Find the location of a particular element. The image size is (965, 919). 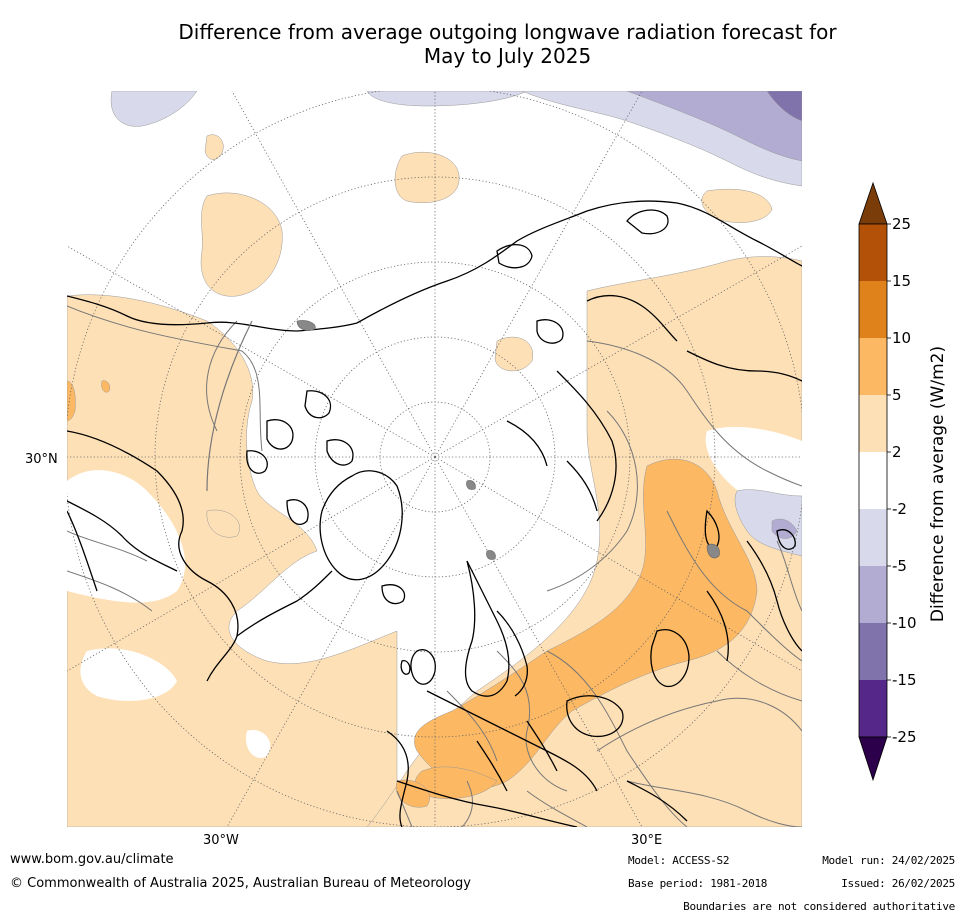

colorbar-neutral is located at coordinates (873, 480).